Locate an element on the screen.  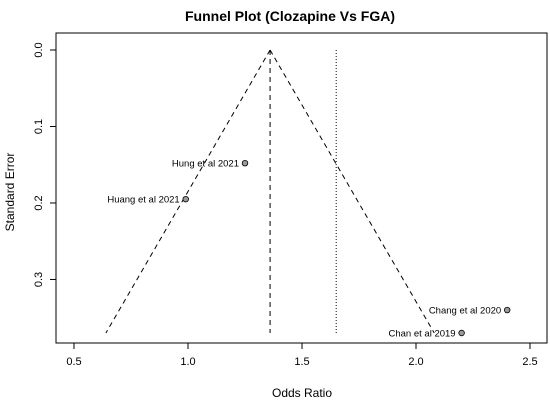
y-tick-label: 0.1 is located at coordinates (39, 126).